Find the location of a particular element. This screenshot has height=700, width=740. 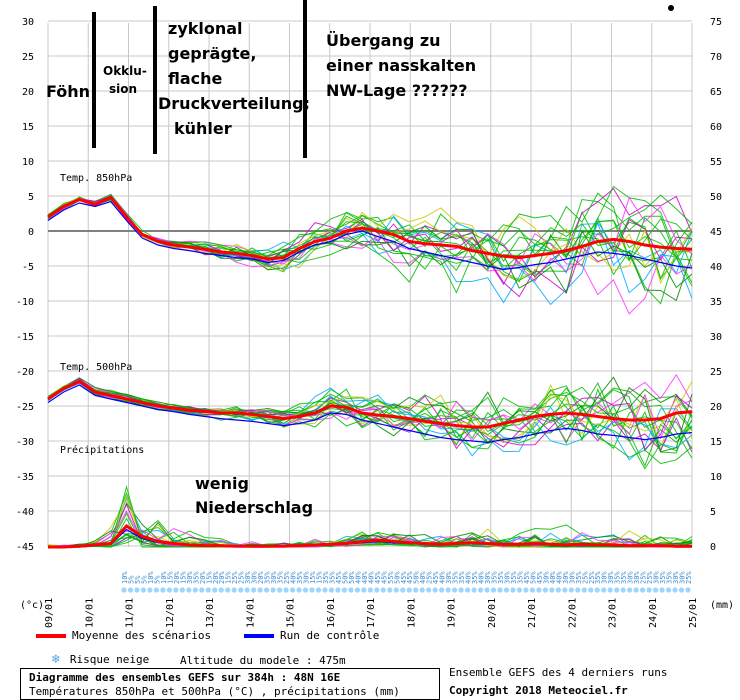

x-tick-label: 22/01 is located at coordinates (572, 613).